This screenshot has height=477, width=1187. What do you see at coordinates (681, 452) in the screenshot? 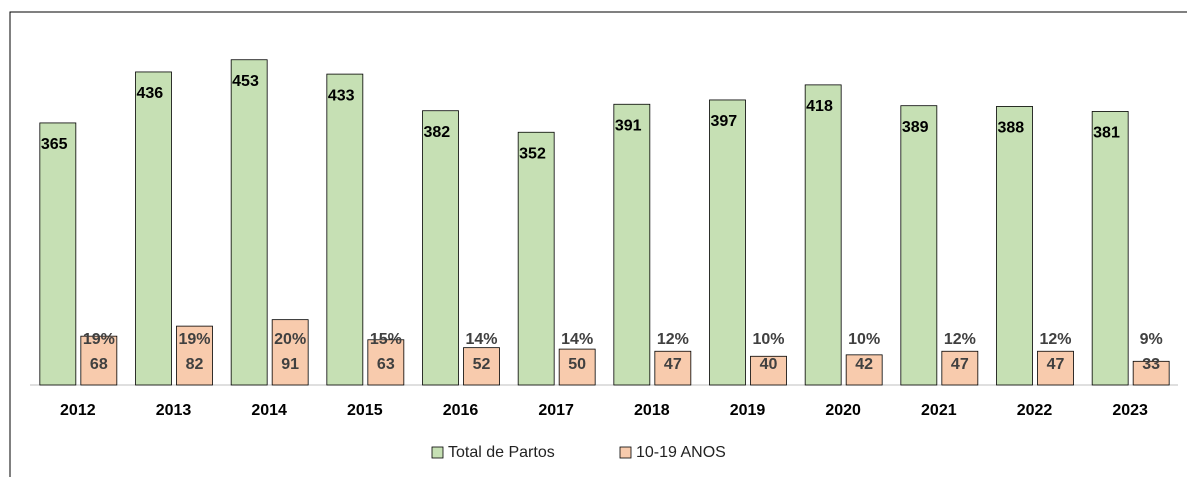
I see `legend-label: 10-19 ANOS` at bounding box center [681, 452].